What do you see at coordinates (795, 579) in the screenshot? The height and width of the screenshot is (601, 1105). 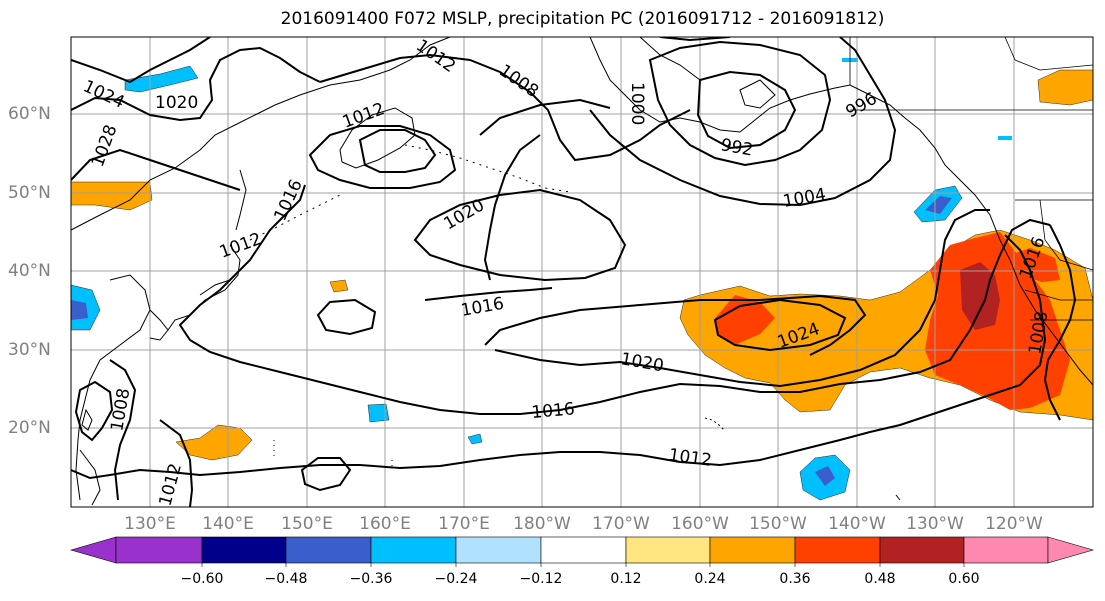 I see `colorbar-tick-label: 0.36` at bounding box center [795, 579].